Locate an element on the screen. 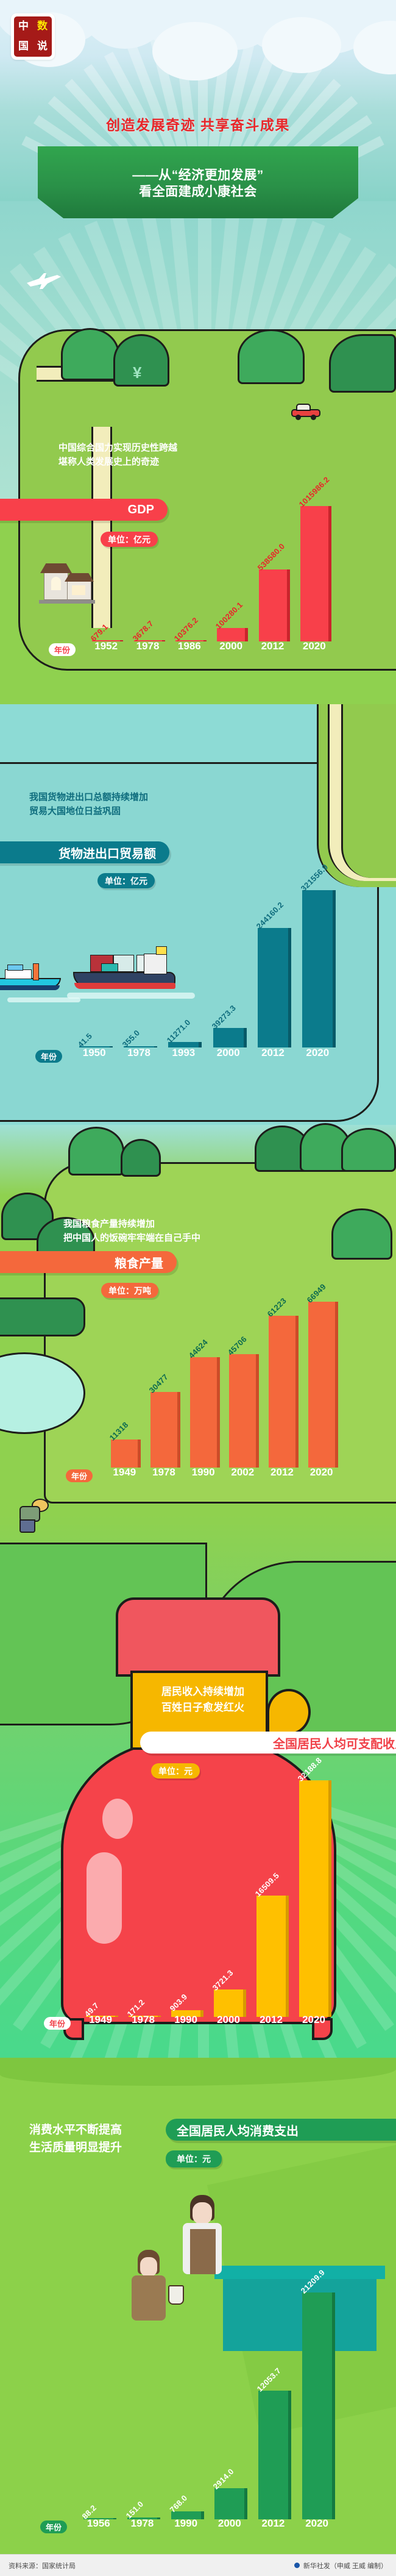 This screenshot has width=396, height=2576. seal-char: 说 is located at coordinates (42, 46).